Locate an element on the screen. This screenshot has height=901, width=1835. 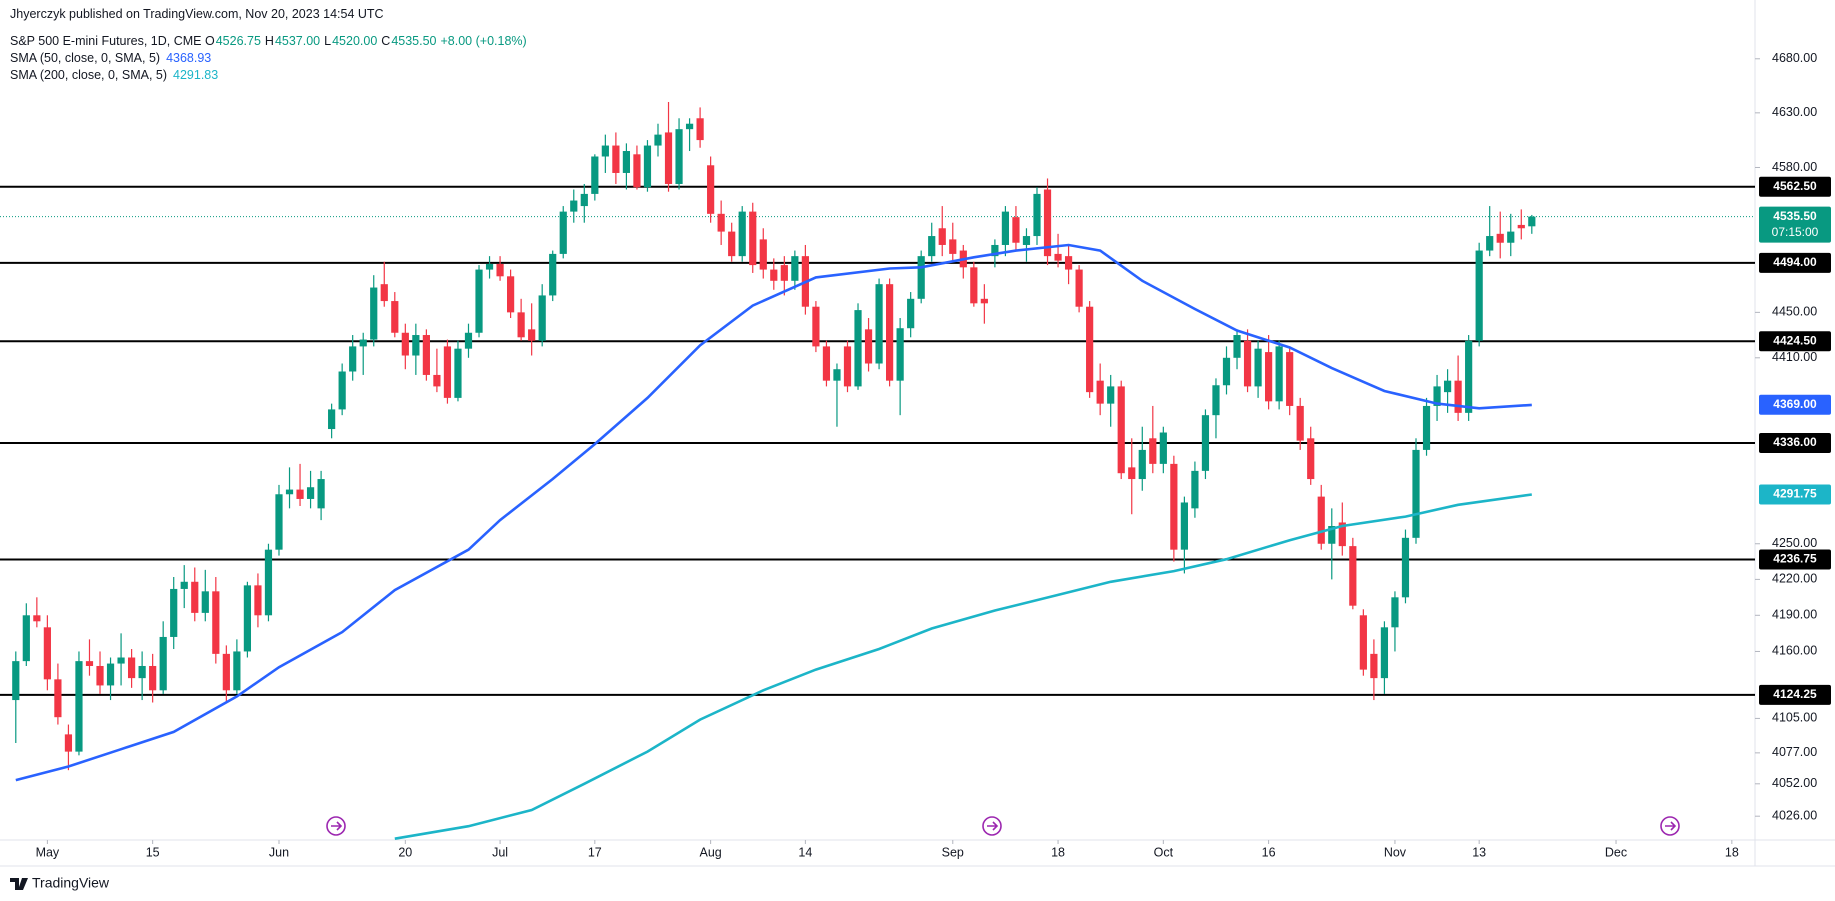
indicator-name: SMA (200, close, 0, SMA, 5) is located at coordinates (89, 75).